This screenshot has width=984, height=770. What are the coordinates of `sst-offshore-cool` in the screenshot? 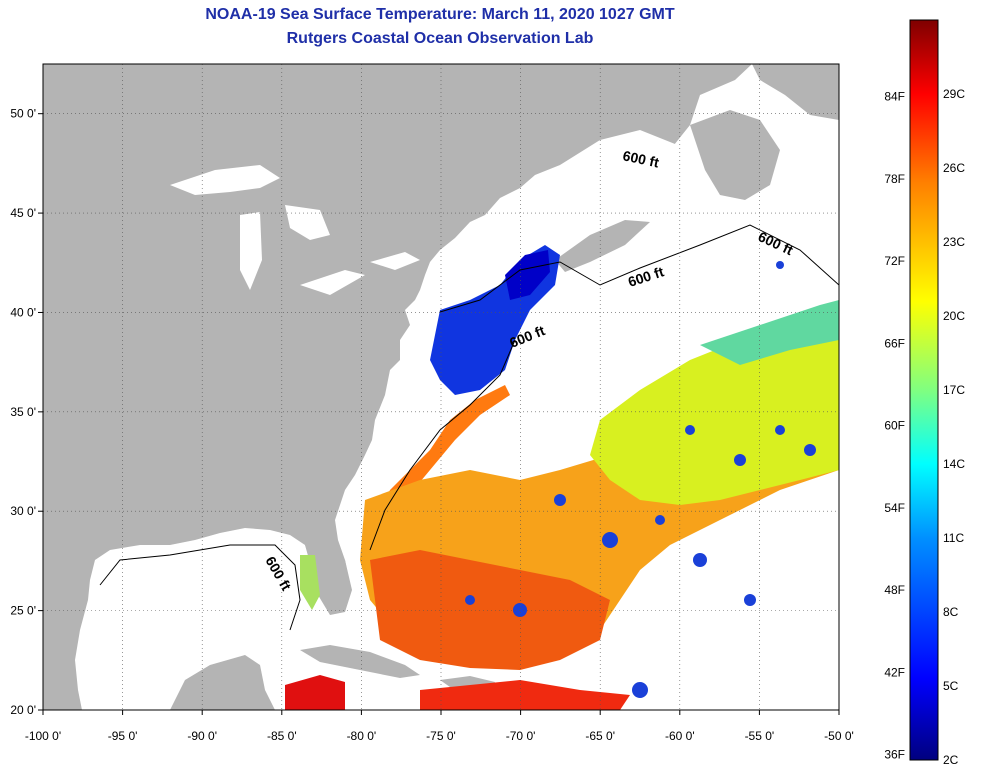 It's located at (769, 332).